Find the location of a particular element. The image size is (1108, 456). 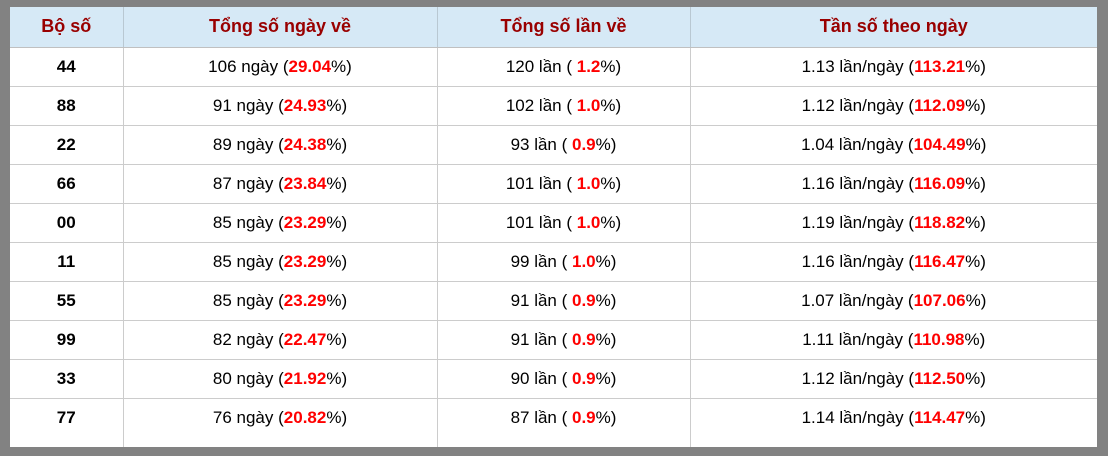

pair-number: 88 is located at coordinates (66, 105).